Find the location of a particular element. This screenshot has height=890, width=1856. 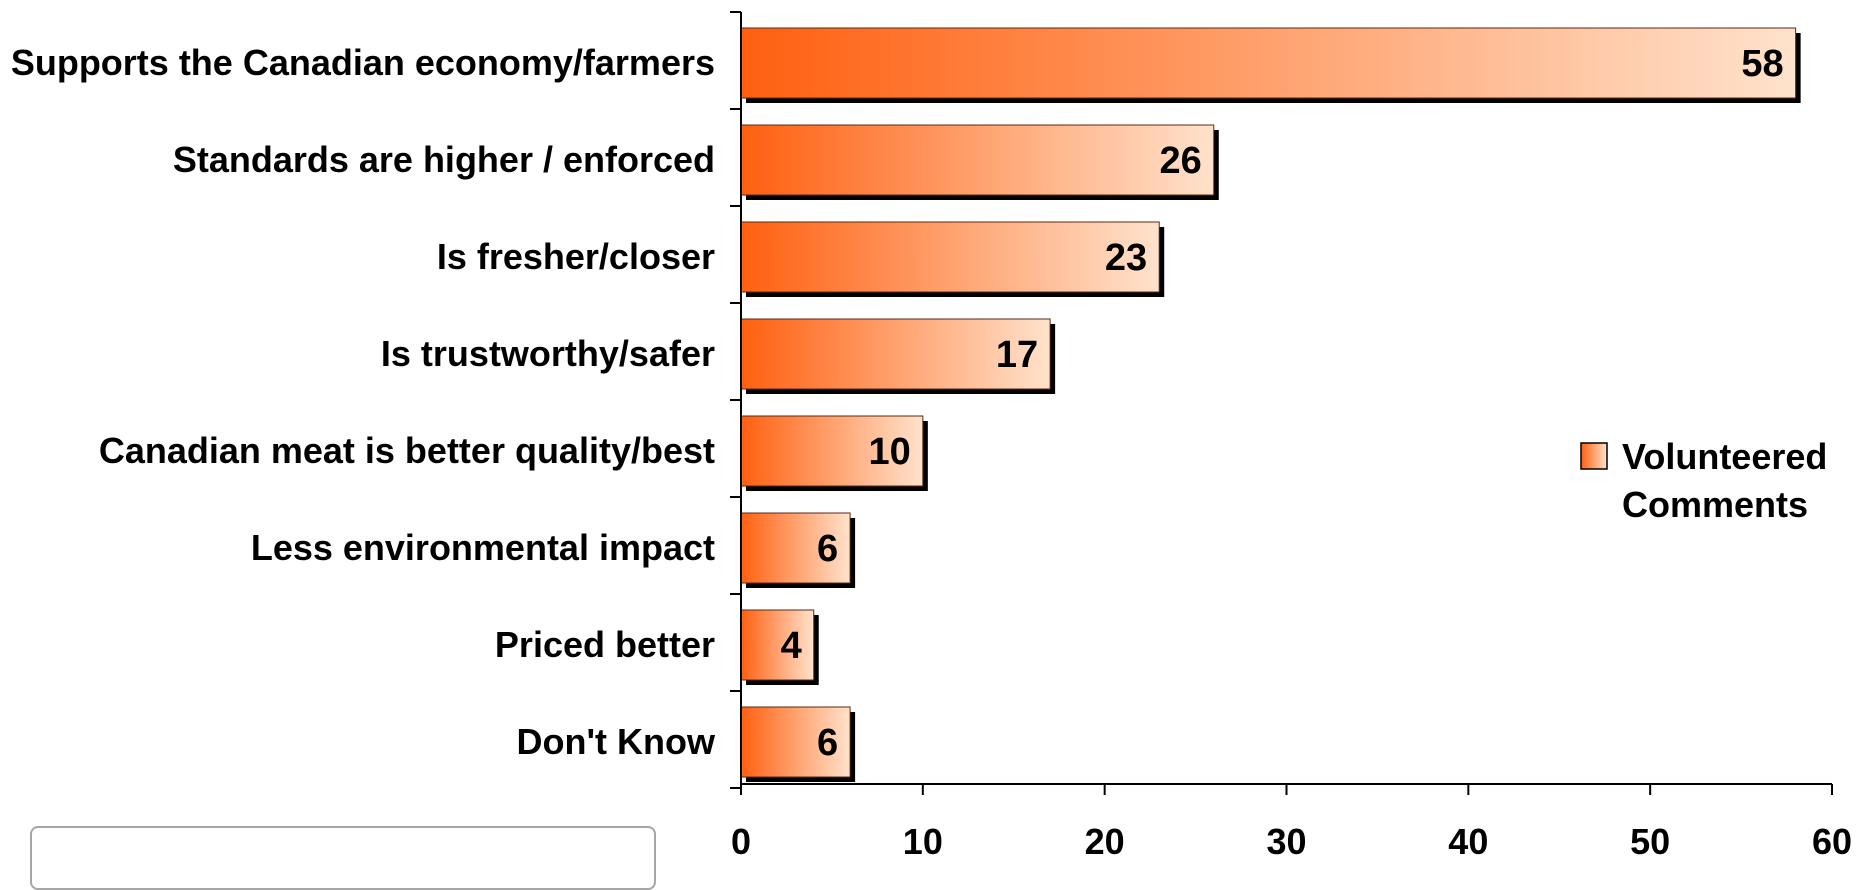

legend-label: Comments is located at coordinates (1715, 504).